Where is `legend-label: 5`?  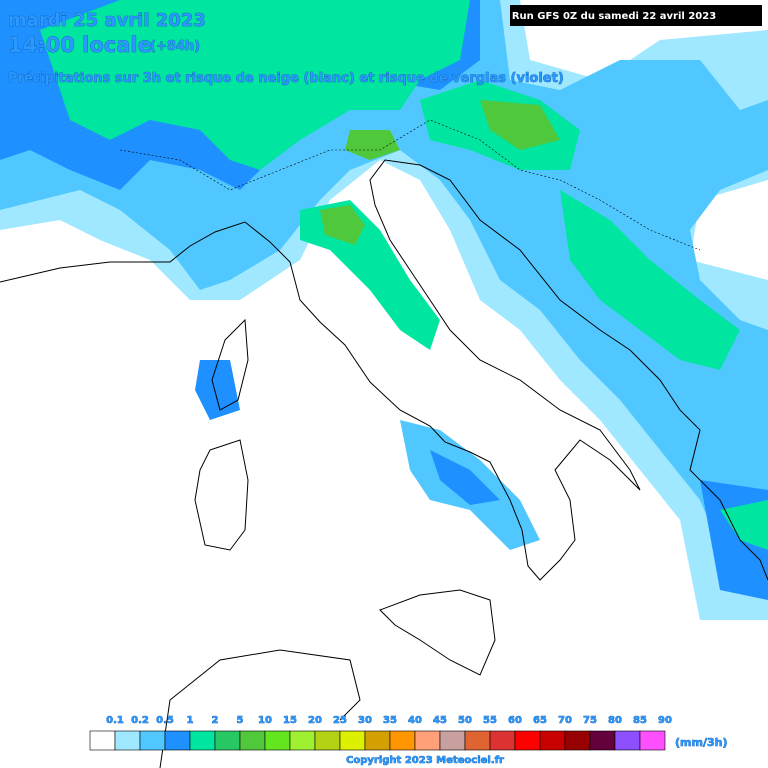
legend-label: 5 is located at coordinates (240, 720).